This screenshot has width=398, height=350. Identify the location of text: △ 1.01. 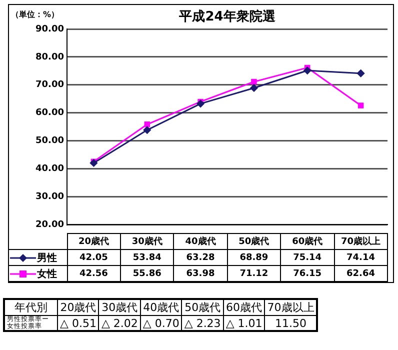
(244, 323).